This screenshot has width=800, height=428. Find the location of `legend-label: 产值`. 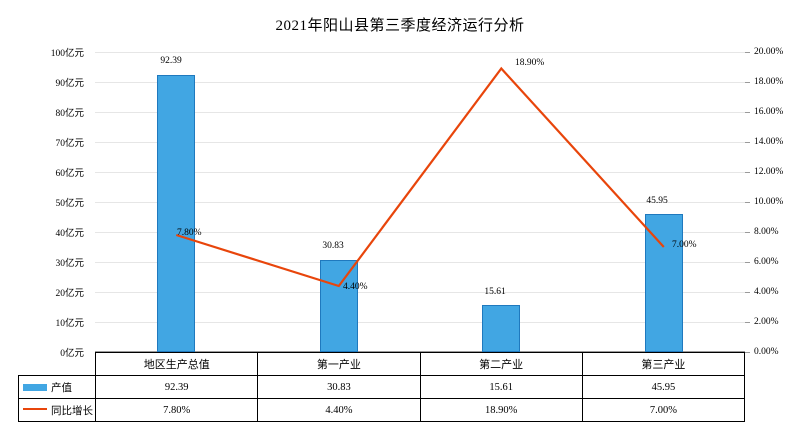

legend-label: 产值 is located at coordinates (61, 388).